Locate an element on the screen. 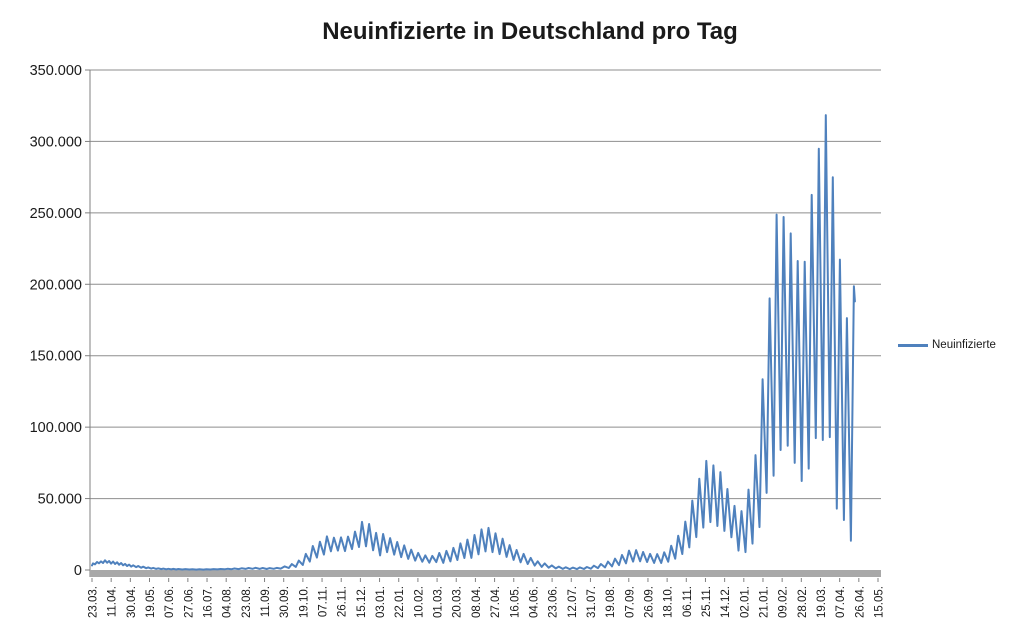 The image size is (1017, 638). chart-title: Neuinfizierte in Deutschland pro Tag is located at coordinates (530, 31).